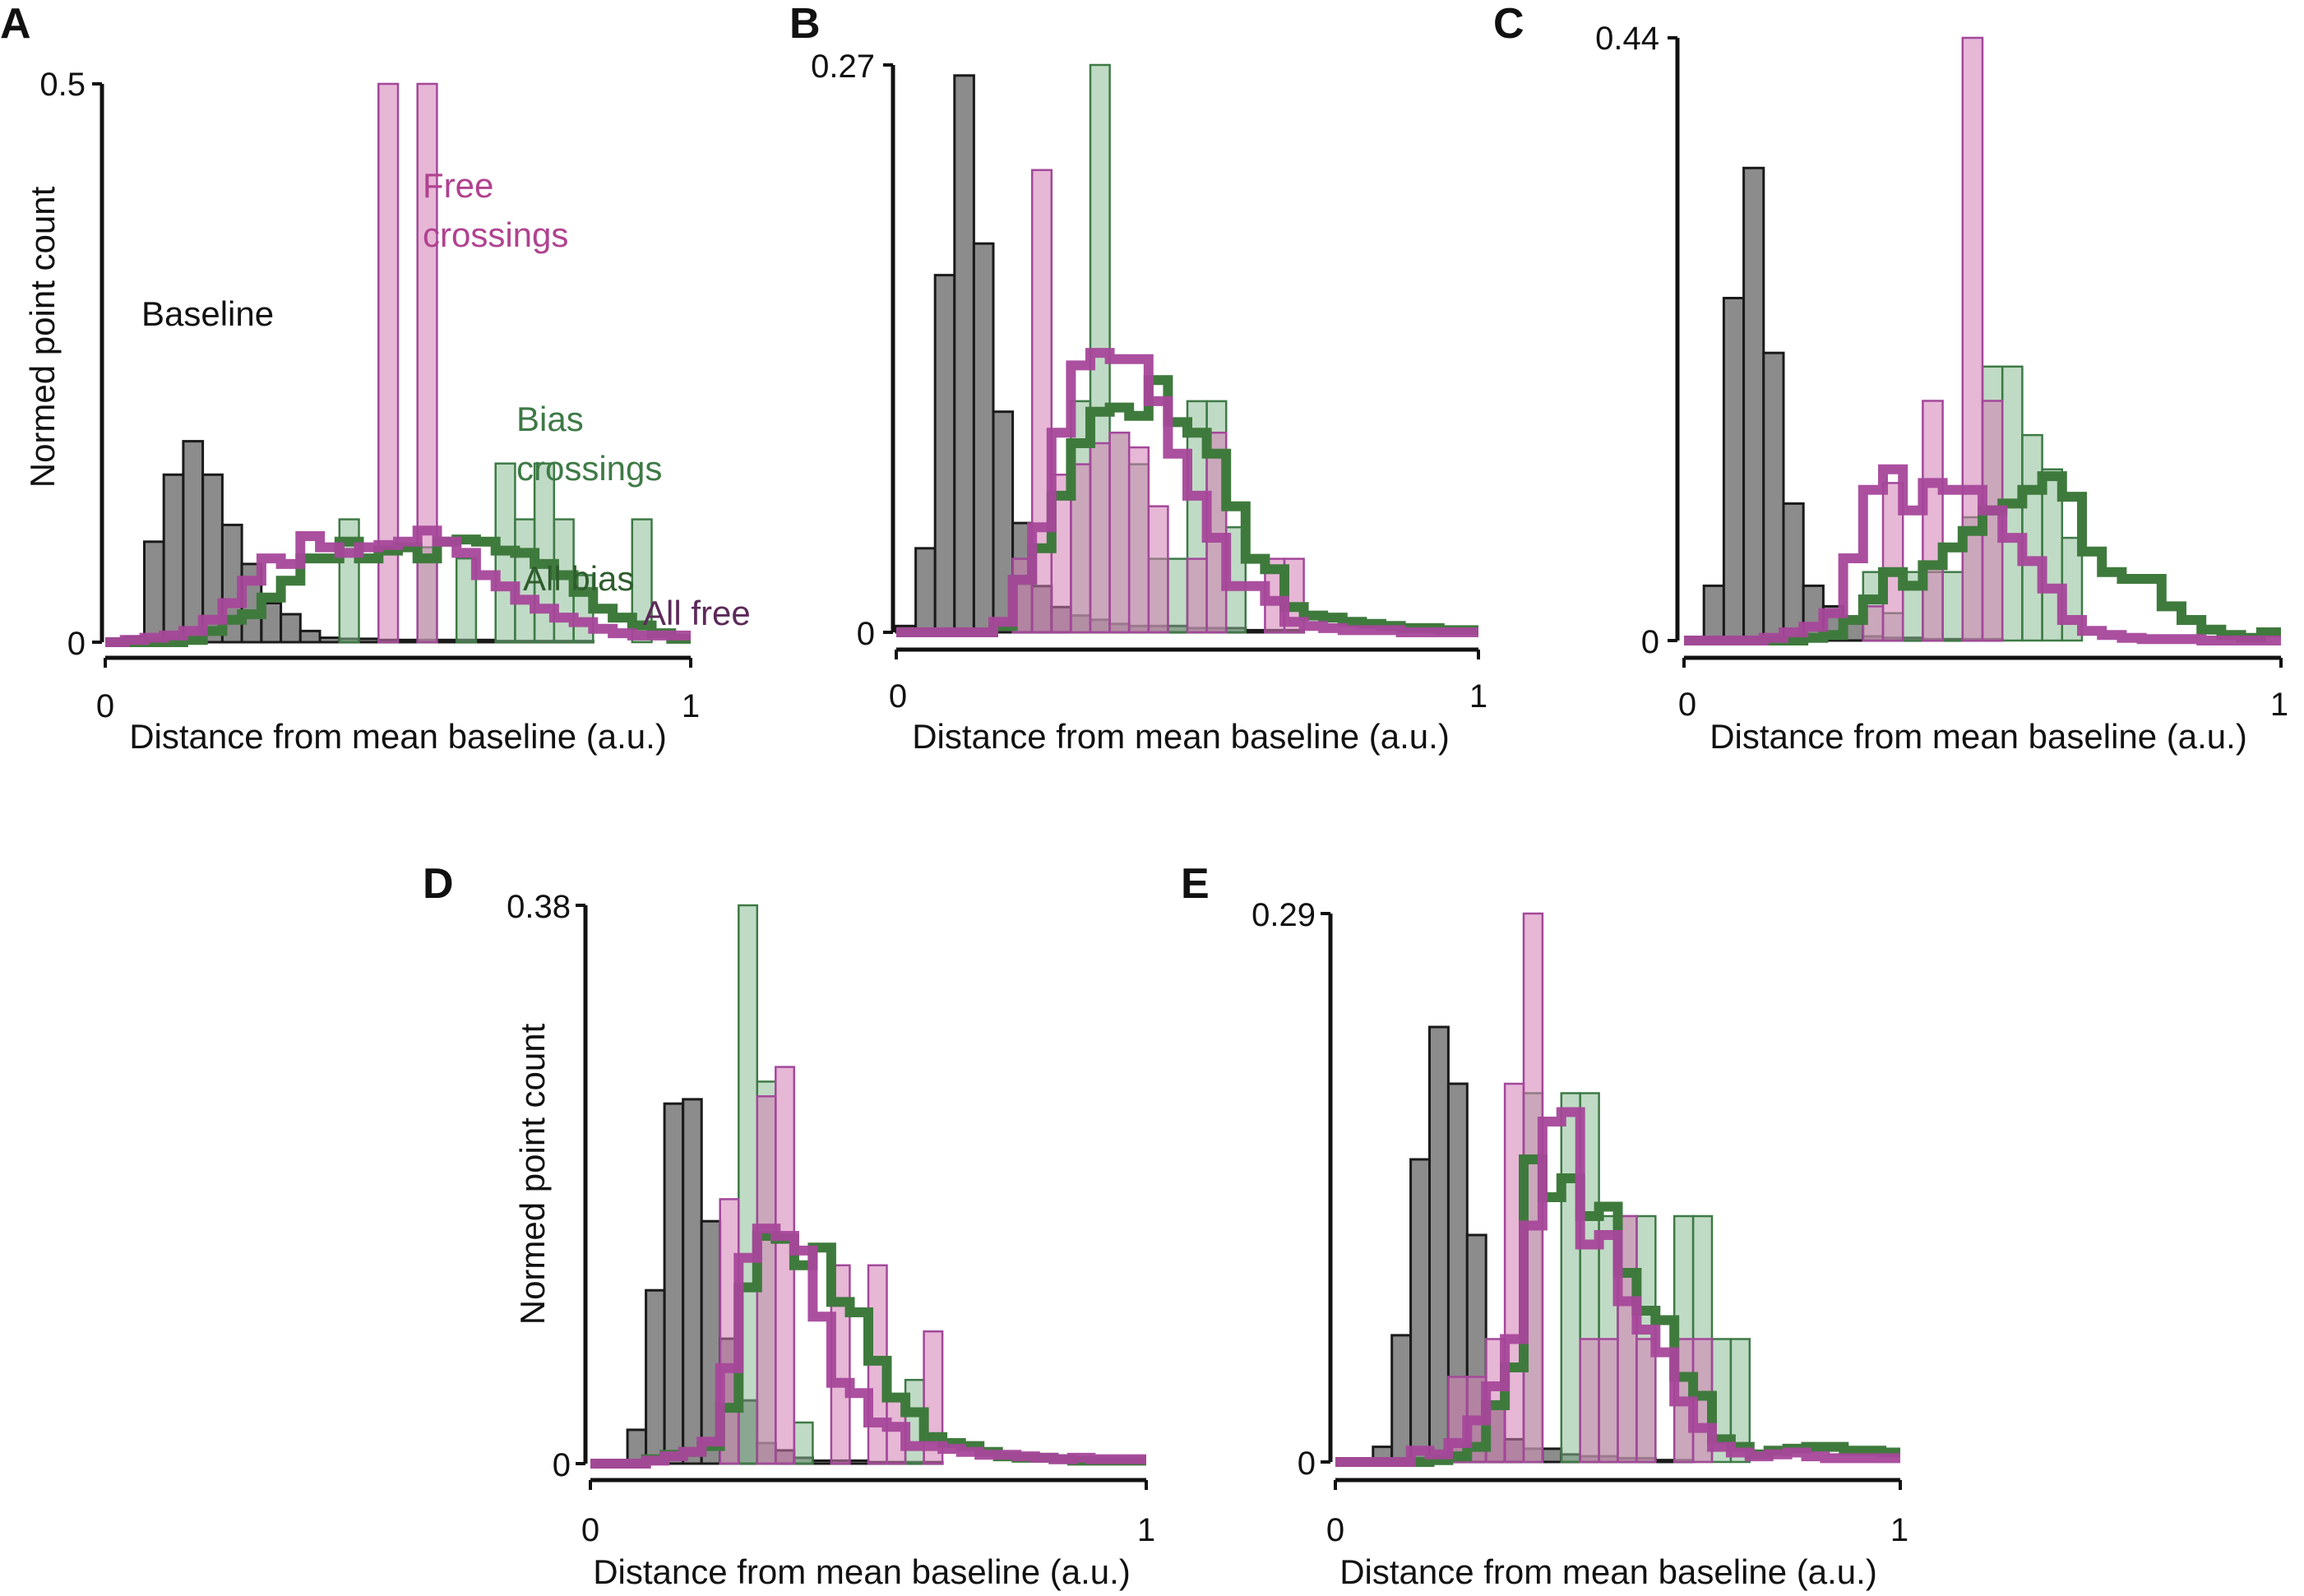 This screenshot has height=1596, width=2304. Describe the element at coordinates (1195, 884) in the screenshot. I see `panel-letter-e: E` at that location.